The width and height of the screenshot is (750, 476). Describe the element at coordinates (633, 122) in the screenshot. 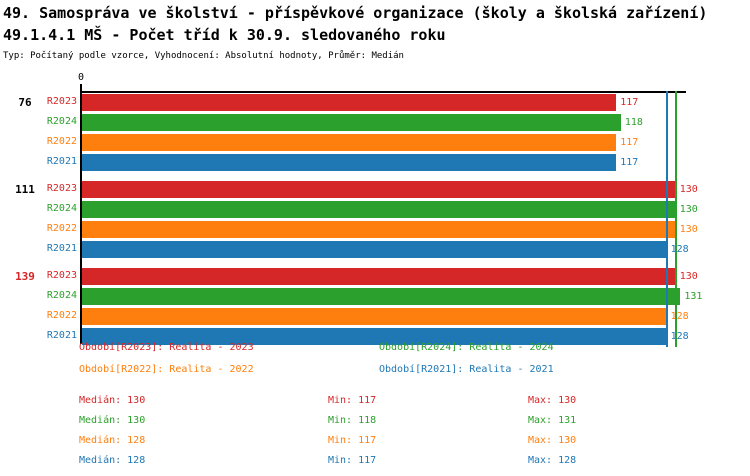

I see `bar-value-label: 118` at that location.